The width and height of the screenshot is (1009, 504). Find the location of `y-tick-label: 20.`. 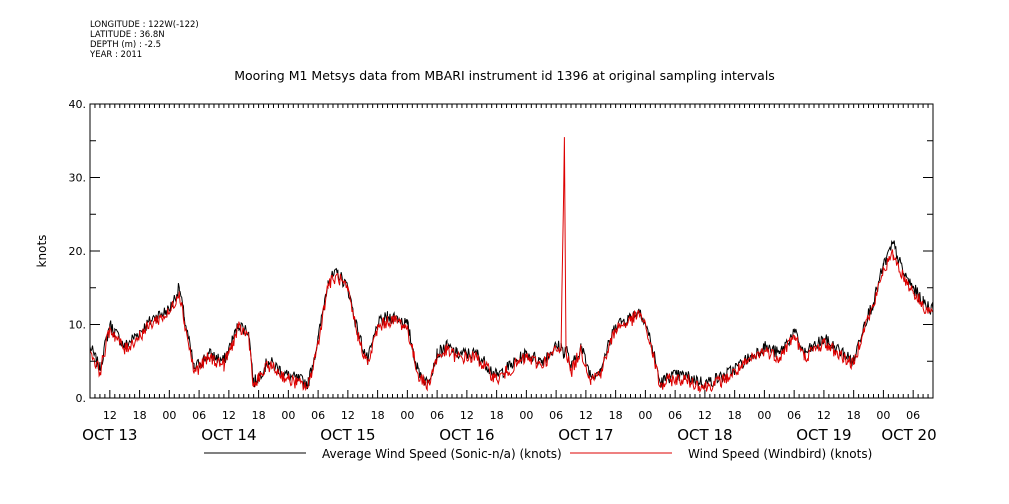

y-tick-label: 20. is located at coordinates (78, 251).